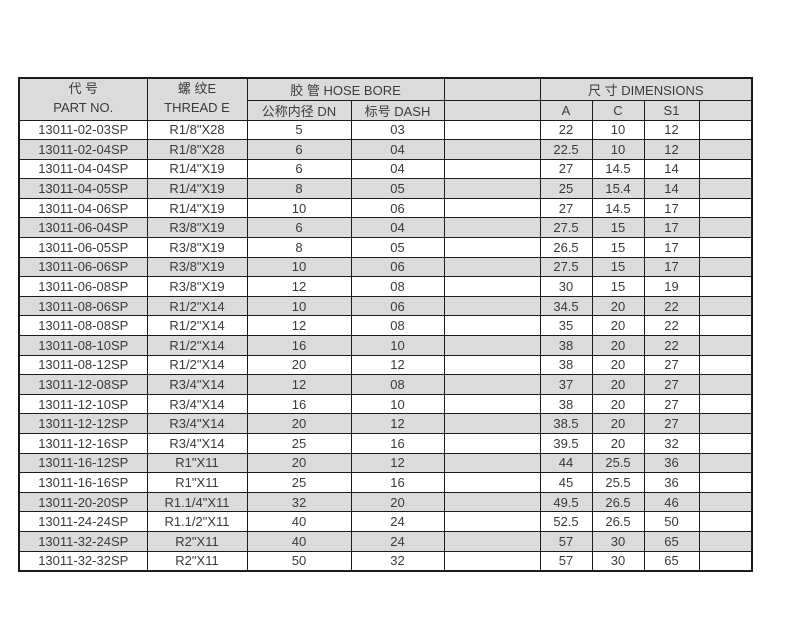 This screenshot has width=800, height=622. Describe the element at coordinates (299, 561) in the screenshot. I see `dn-cell: 50` at that location.